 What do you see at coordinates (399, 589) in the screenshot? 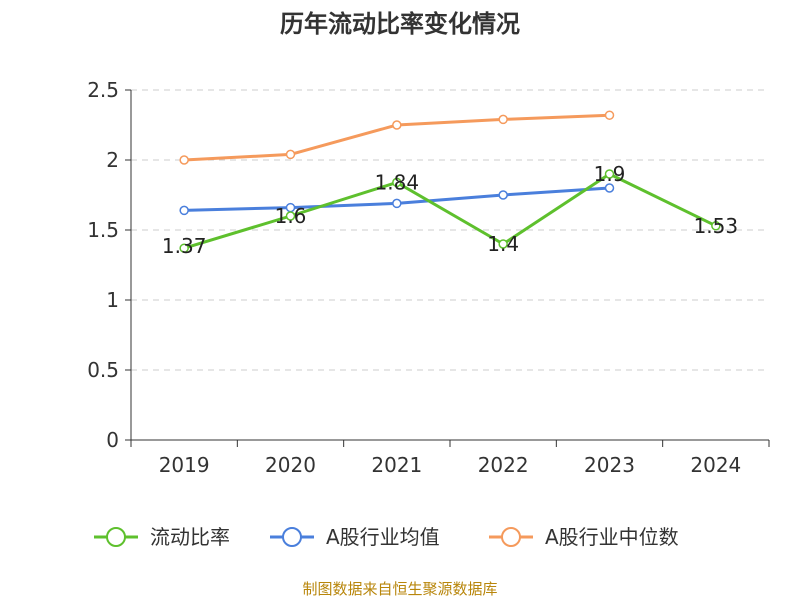
I see `source-note: 制图数据来自恒生聚源数据库` at bounding box center [399, 589].